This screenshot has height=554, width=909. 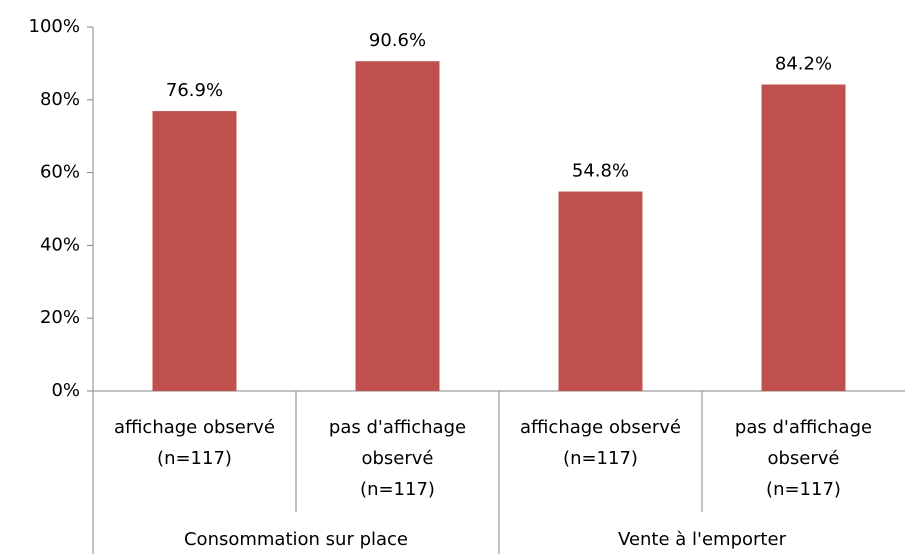 I want to click on group-label: Vente à l'emporter, so click(x=702, y=539).